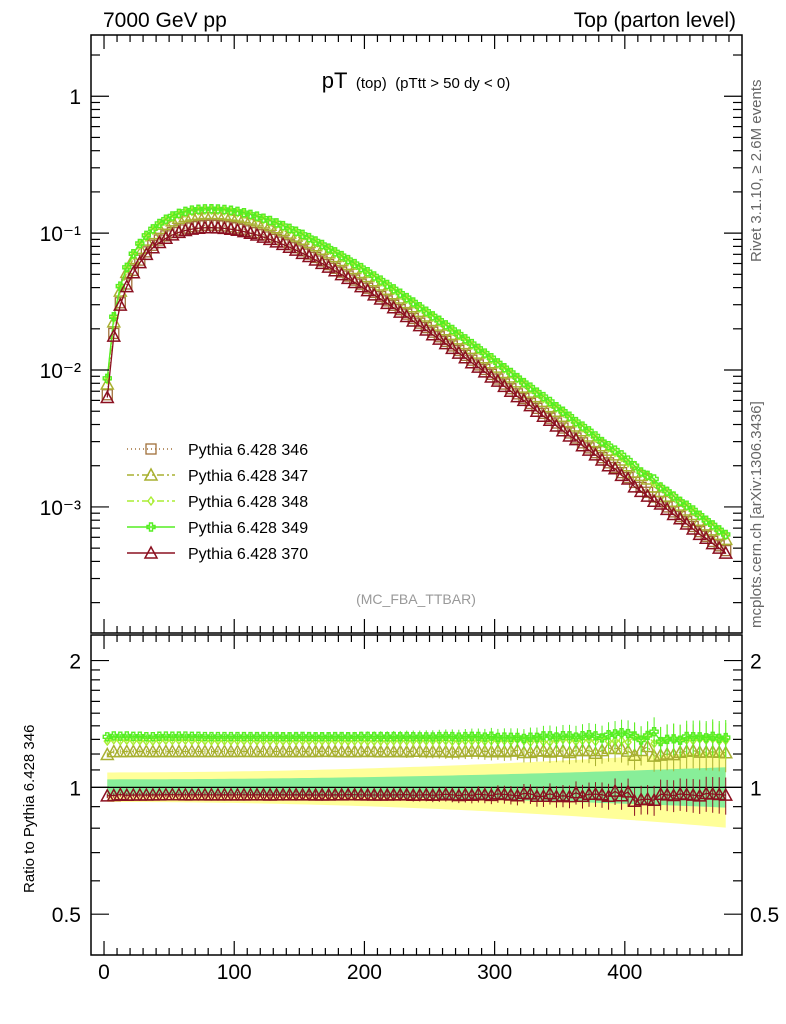 This screenshot has width=786, height=1024. I want to click on x-tick-label: 400, so click(624, 972).